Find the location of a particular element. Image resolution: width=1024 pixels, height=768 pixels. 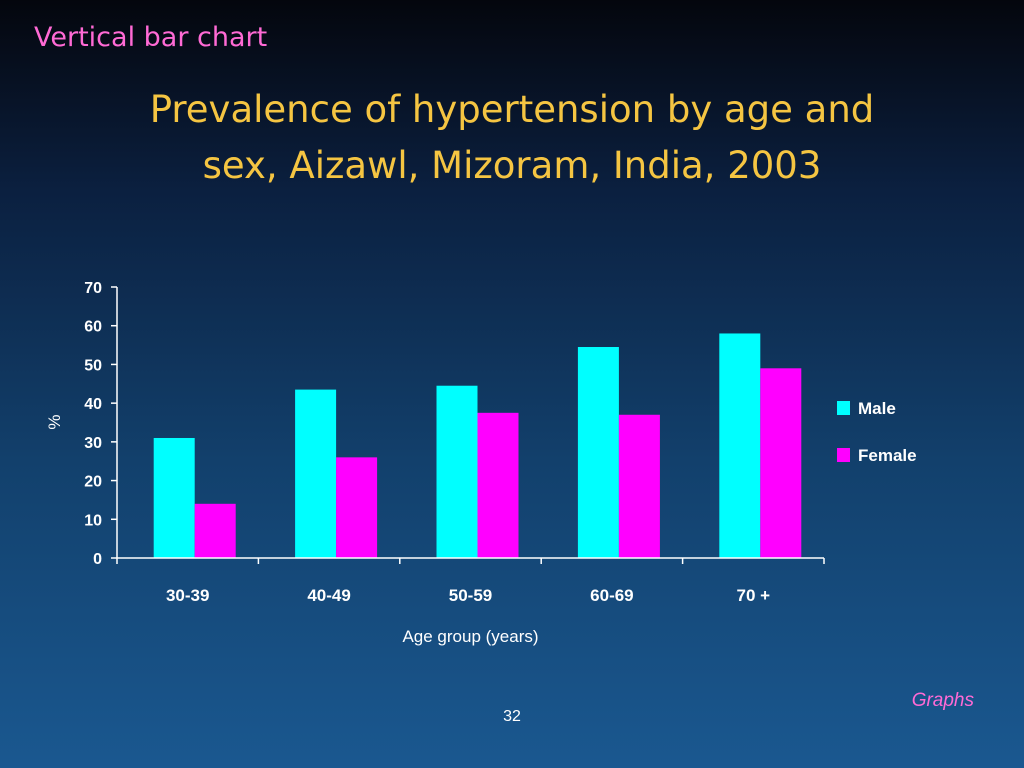

x-category-label: 40-49 is located at coordinates (328, 595).